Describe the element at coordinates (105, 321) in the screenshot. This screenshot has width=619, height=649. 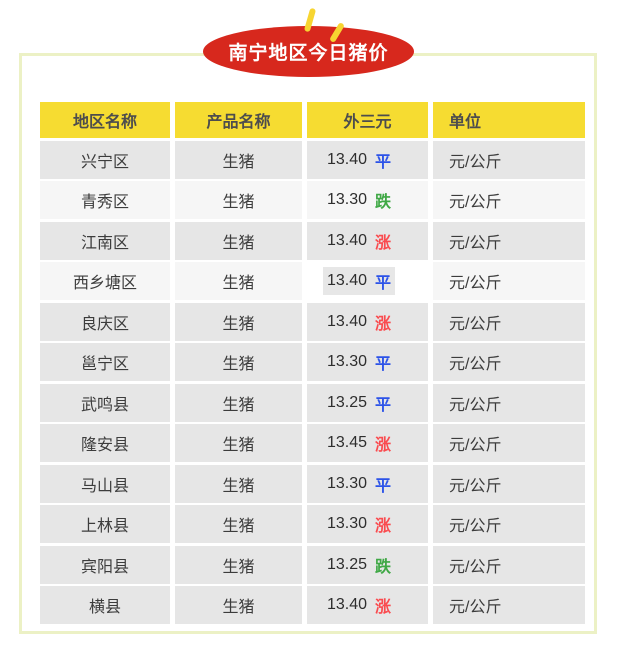
I see `region-cell: 良庆区` at that location.